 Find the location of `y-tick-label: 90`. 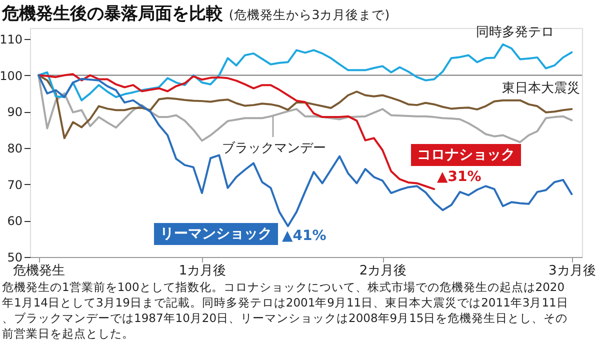

y-tick-label: 90 is located at coordinates (14, 112).